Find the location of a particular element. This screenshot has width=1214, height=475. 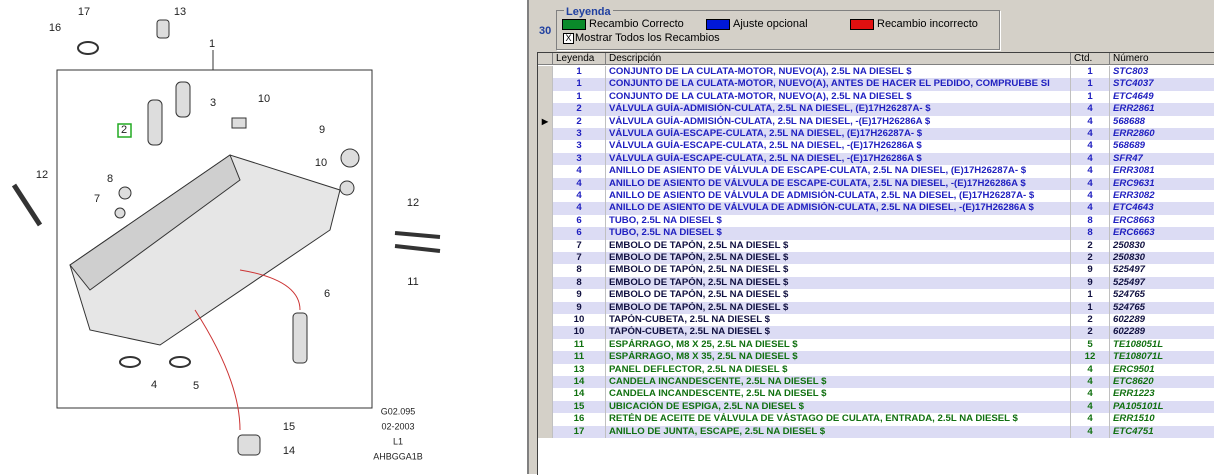

table-cell: 13 is located at coordinates (579, 369).